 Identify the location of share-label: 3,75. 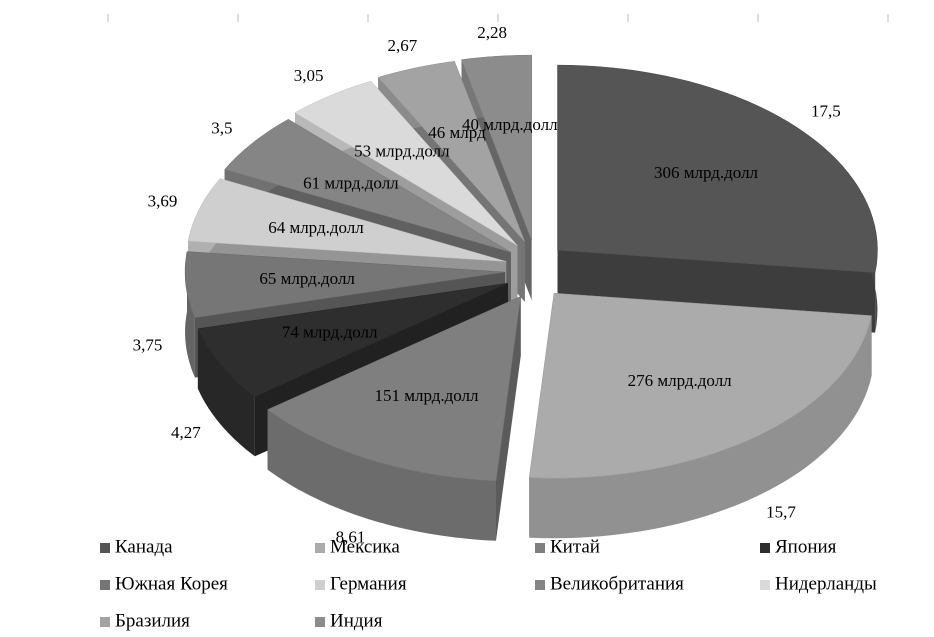
(148, 344).